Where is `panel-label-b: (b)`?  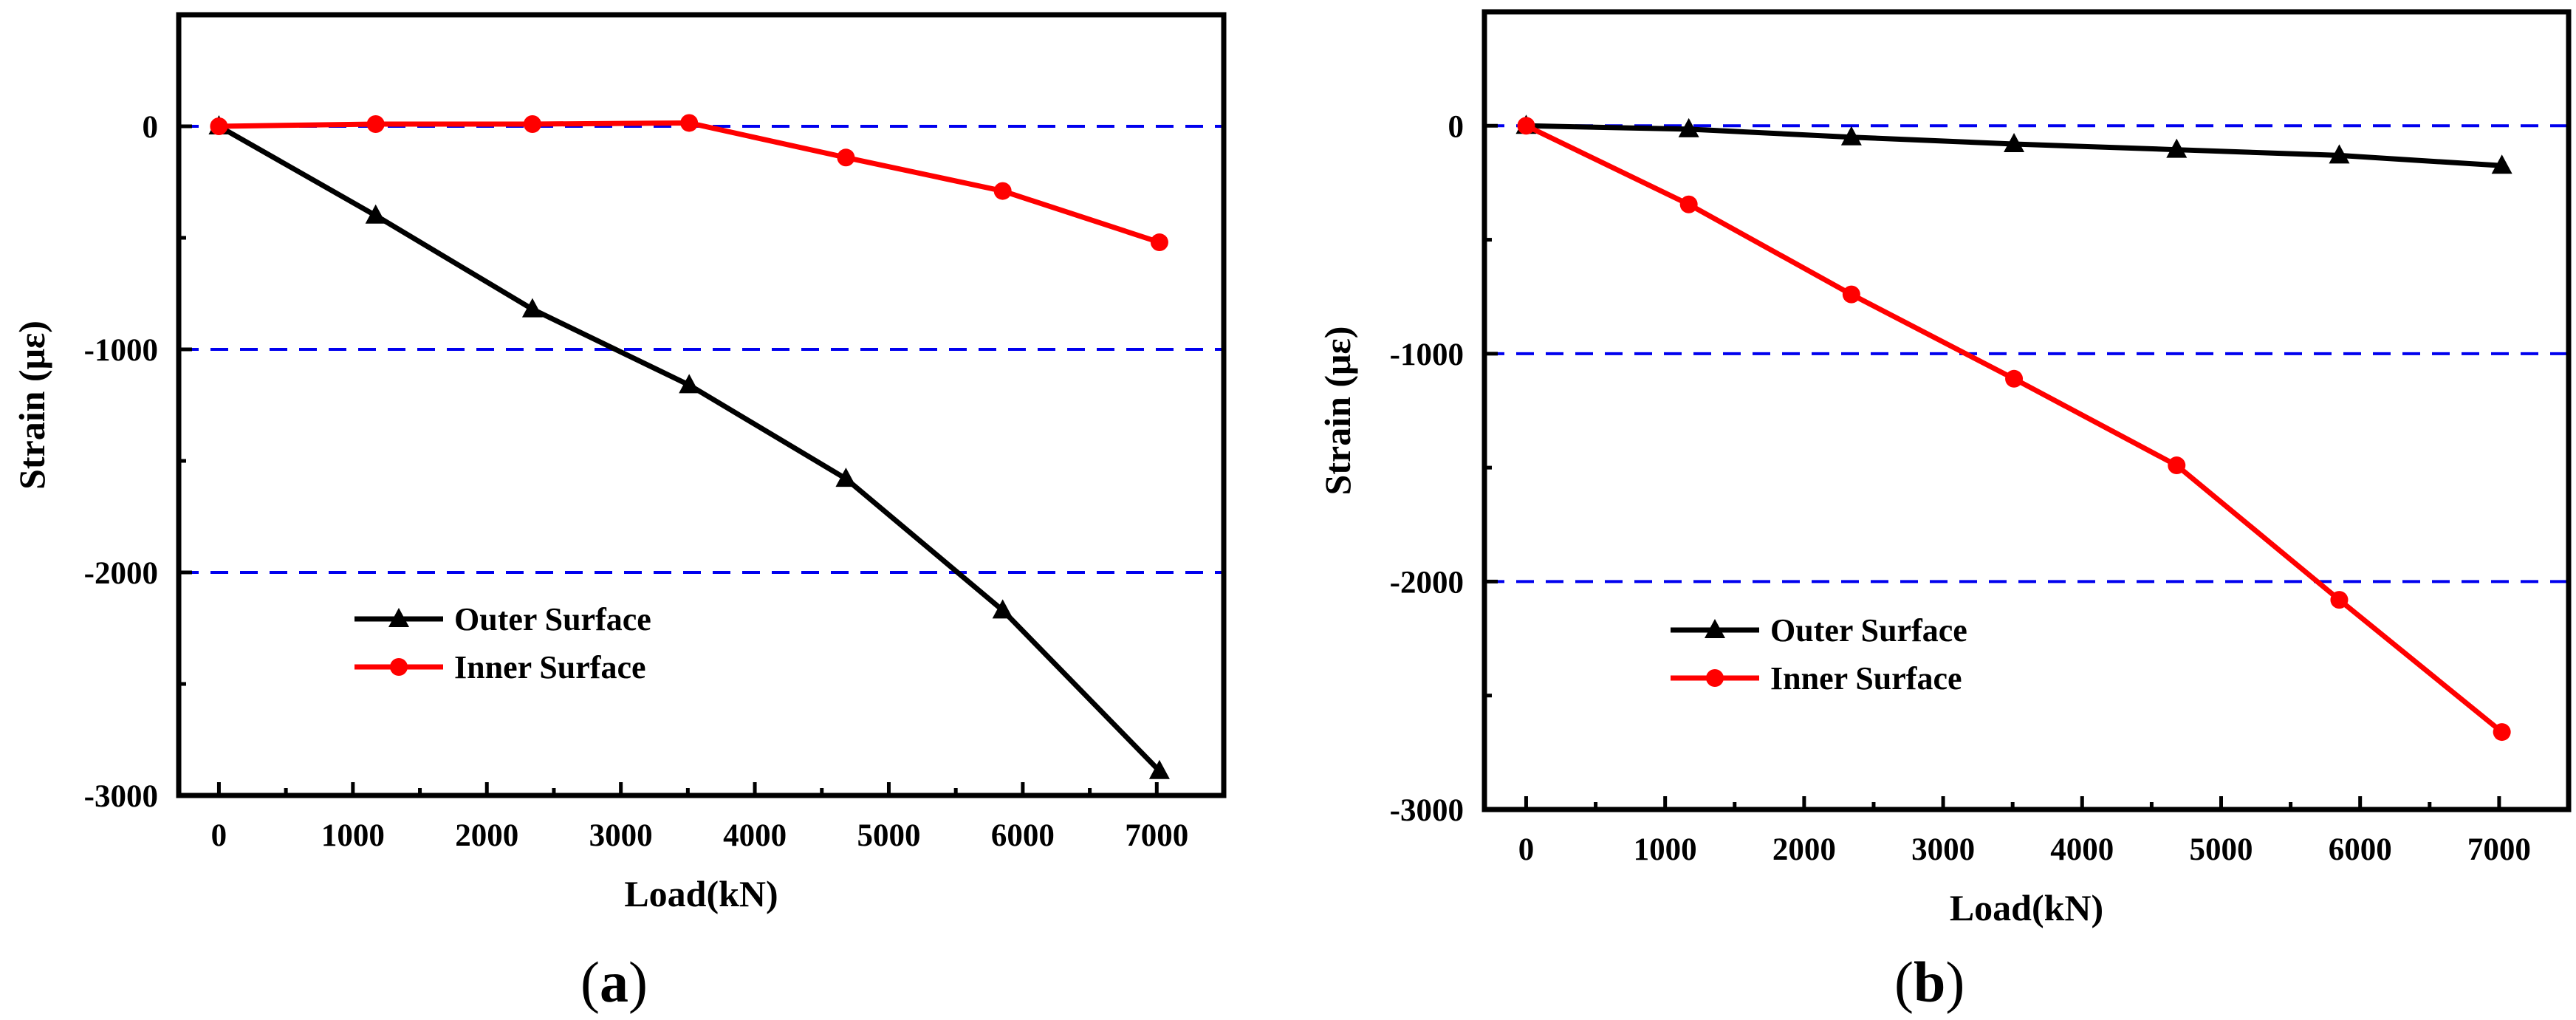 panel-label-b: (b) is located at coordinates (1929, 982).